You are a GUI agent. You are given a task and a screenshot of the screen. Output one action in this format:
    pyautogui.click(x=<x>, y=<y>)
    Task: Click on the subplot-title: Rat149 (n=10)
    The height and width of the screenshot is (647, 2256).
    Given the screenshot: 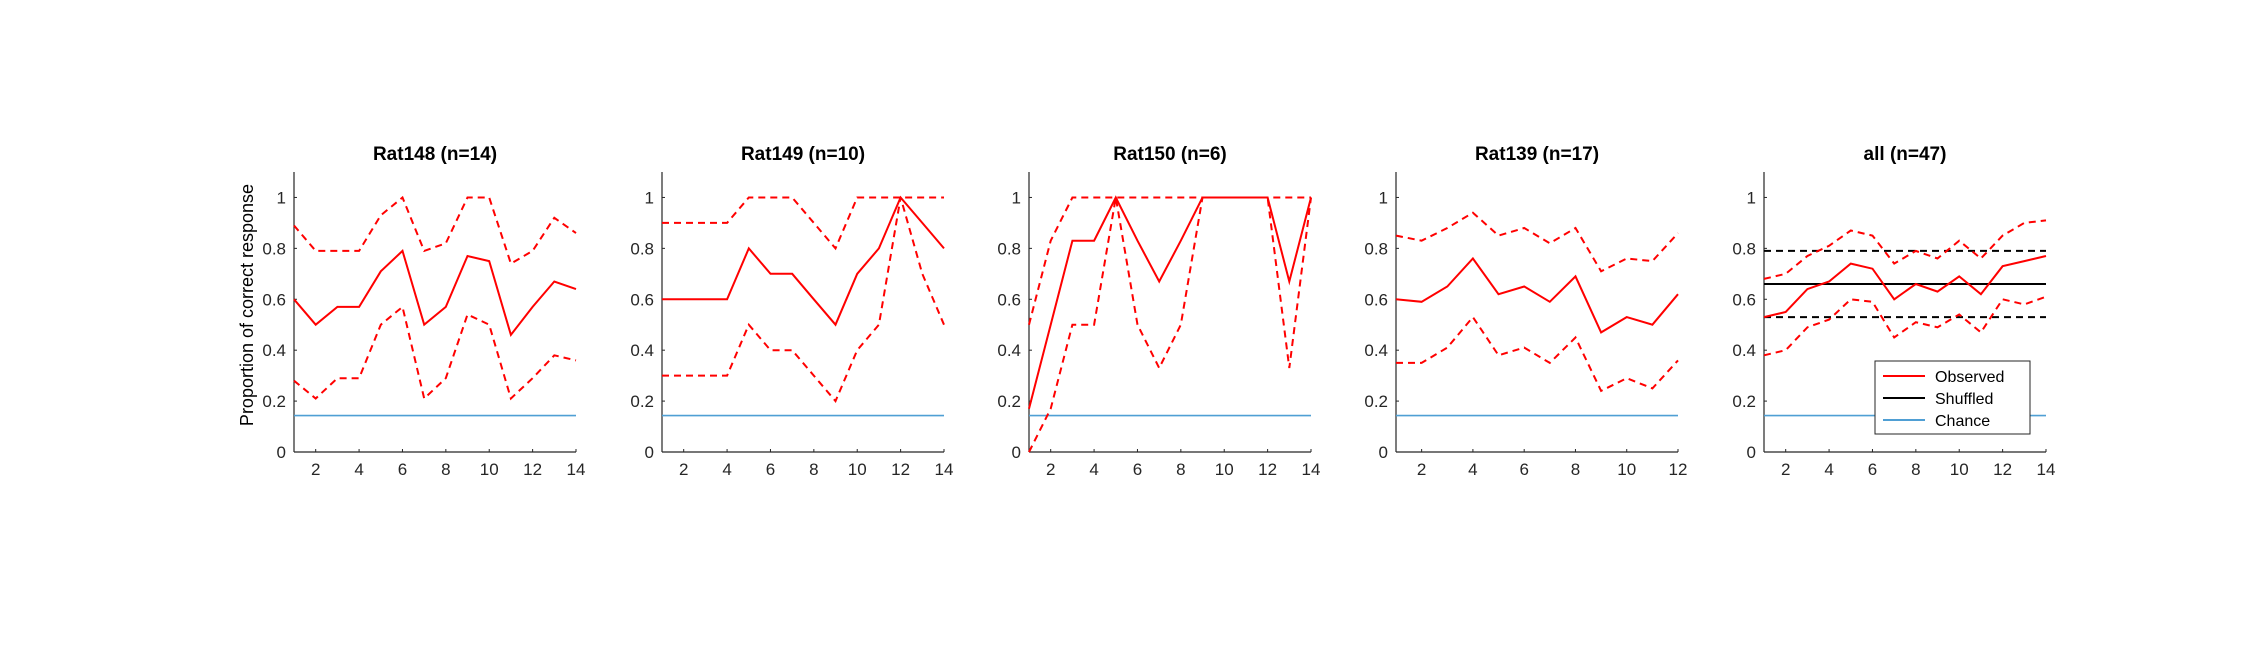 What is the action you would take?
    pyautogui.click(x=803, y=154)
    